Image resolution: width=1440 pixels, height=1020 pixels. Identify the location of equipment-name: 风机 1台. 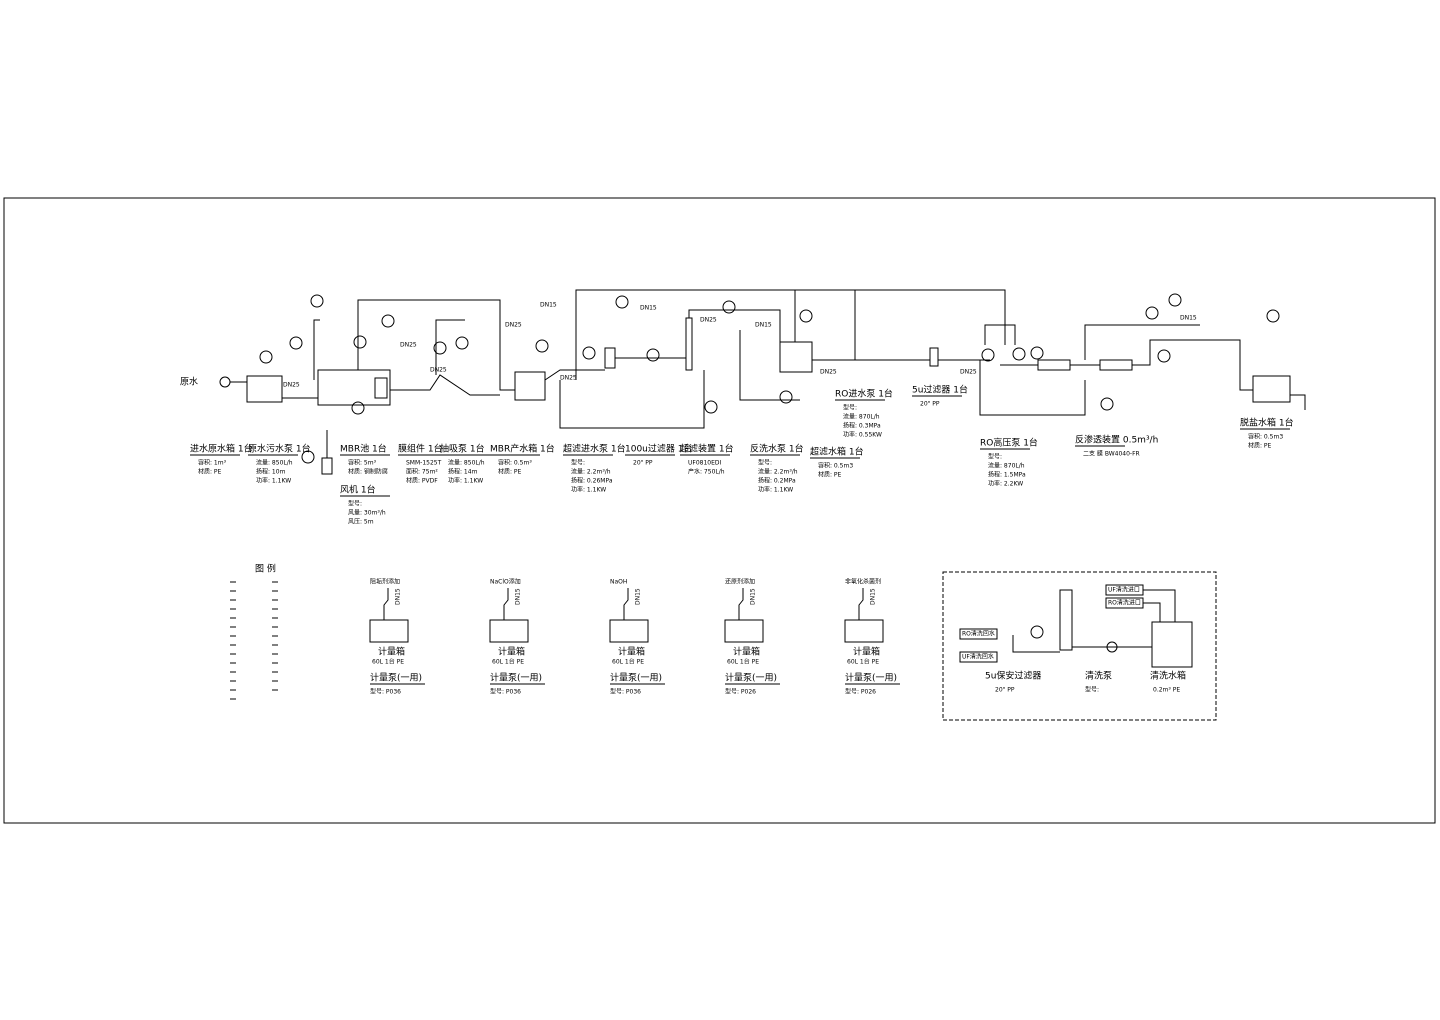
(358, 490).